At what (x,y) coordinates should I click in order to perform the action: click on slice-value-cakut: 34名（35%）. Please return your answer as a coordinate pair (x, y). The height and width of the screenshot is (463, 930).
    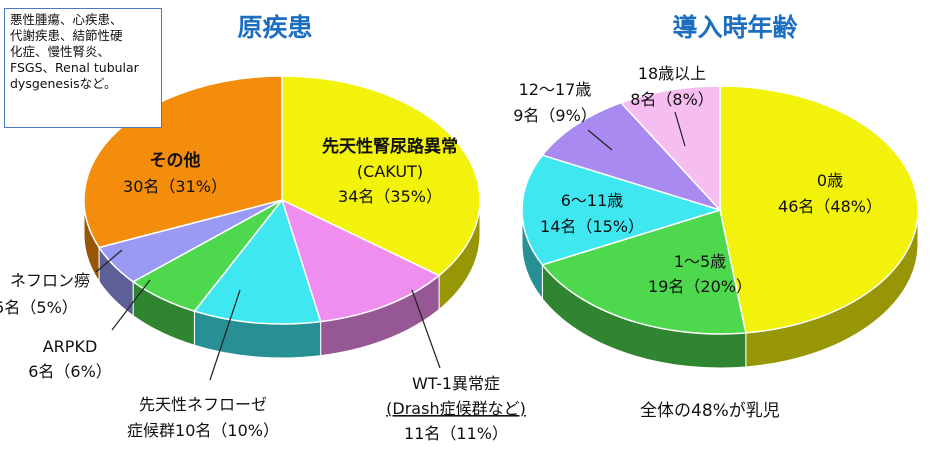
    Looking at the image, I should click on (390, 196).